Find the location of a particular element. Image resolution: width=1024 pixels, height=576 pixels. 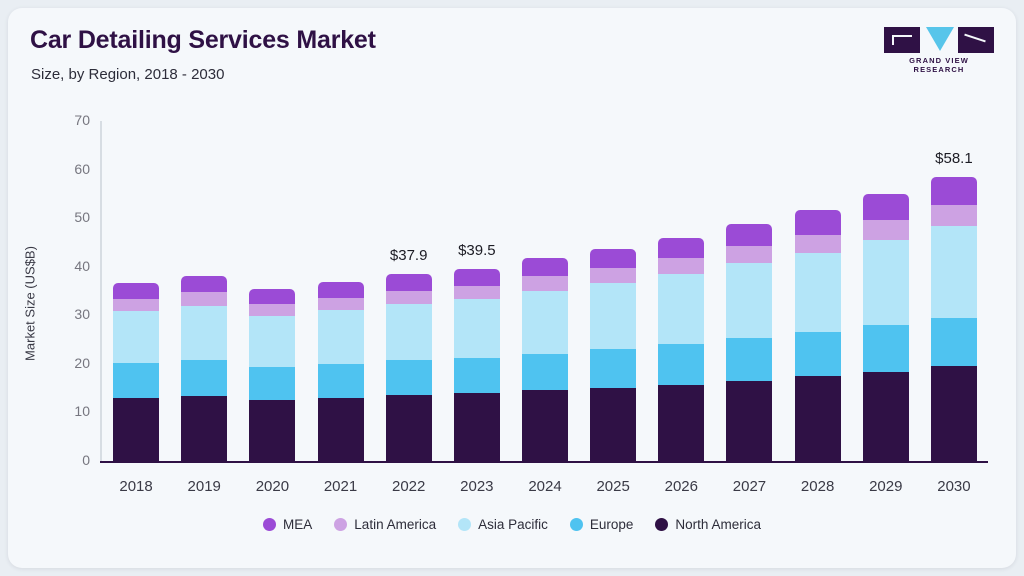

legend-label: Europe is located at coordinates (611, 524).